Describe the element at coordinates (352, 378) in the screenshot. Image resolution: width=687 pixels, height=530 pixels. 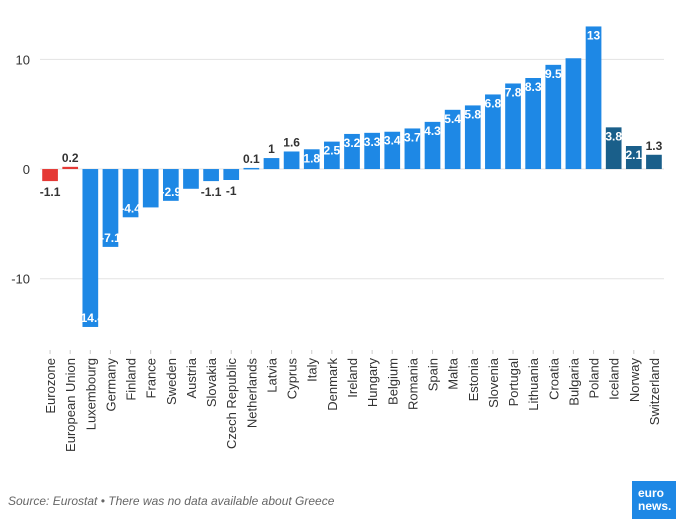
I see `x-tick-label: Ireland` at that location.